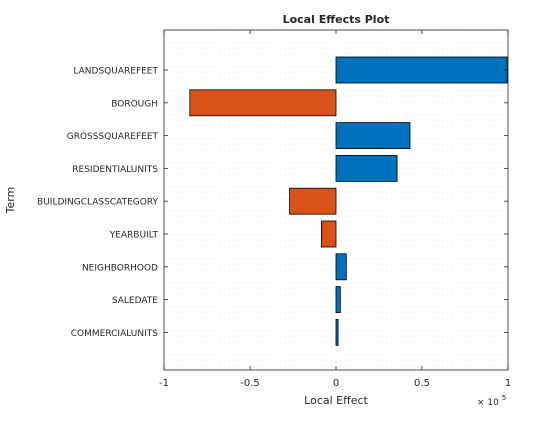 This screenshot has height=424, width=560. What do you see at coordinates (120, 268) in the screenshot?
I see `y-tick-label: NEIGHBORHOOD` at bounding box center [120, 268].